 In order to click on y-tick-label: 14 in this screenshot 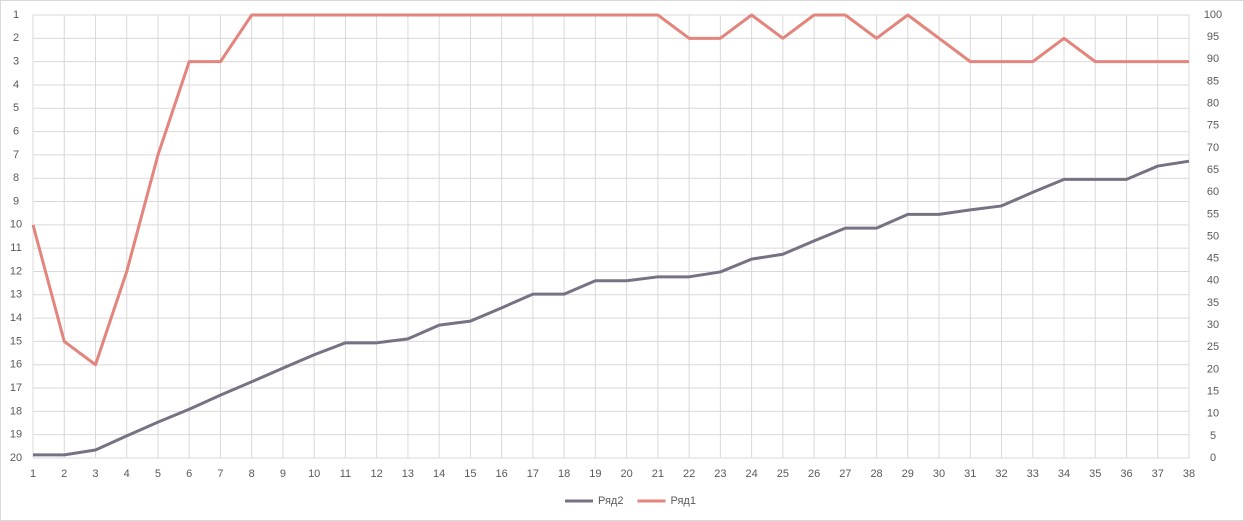, I will do `click(16, 318)`.